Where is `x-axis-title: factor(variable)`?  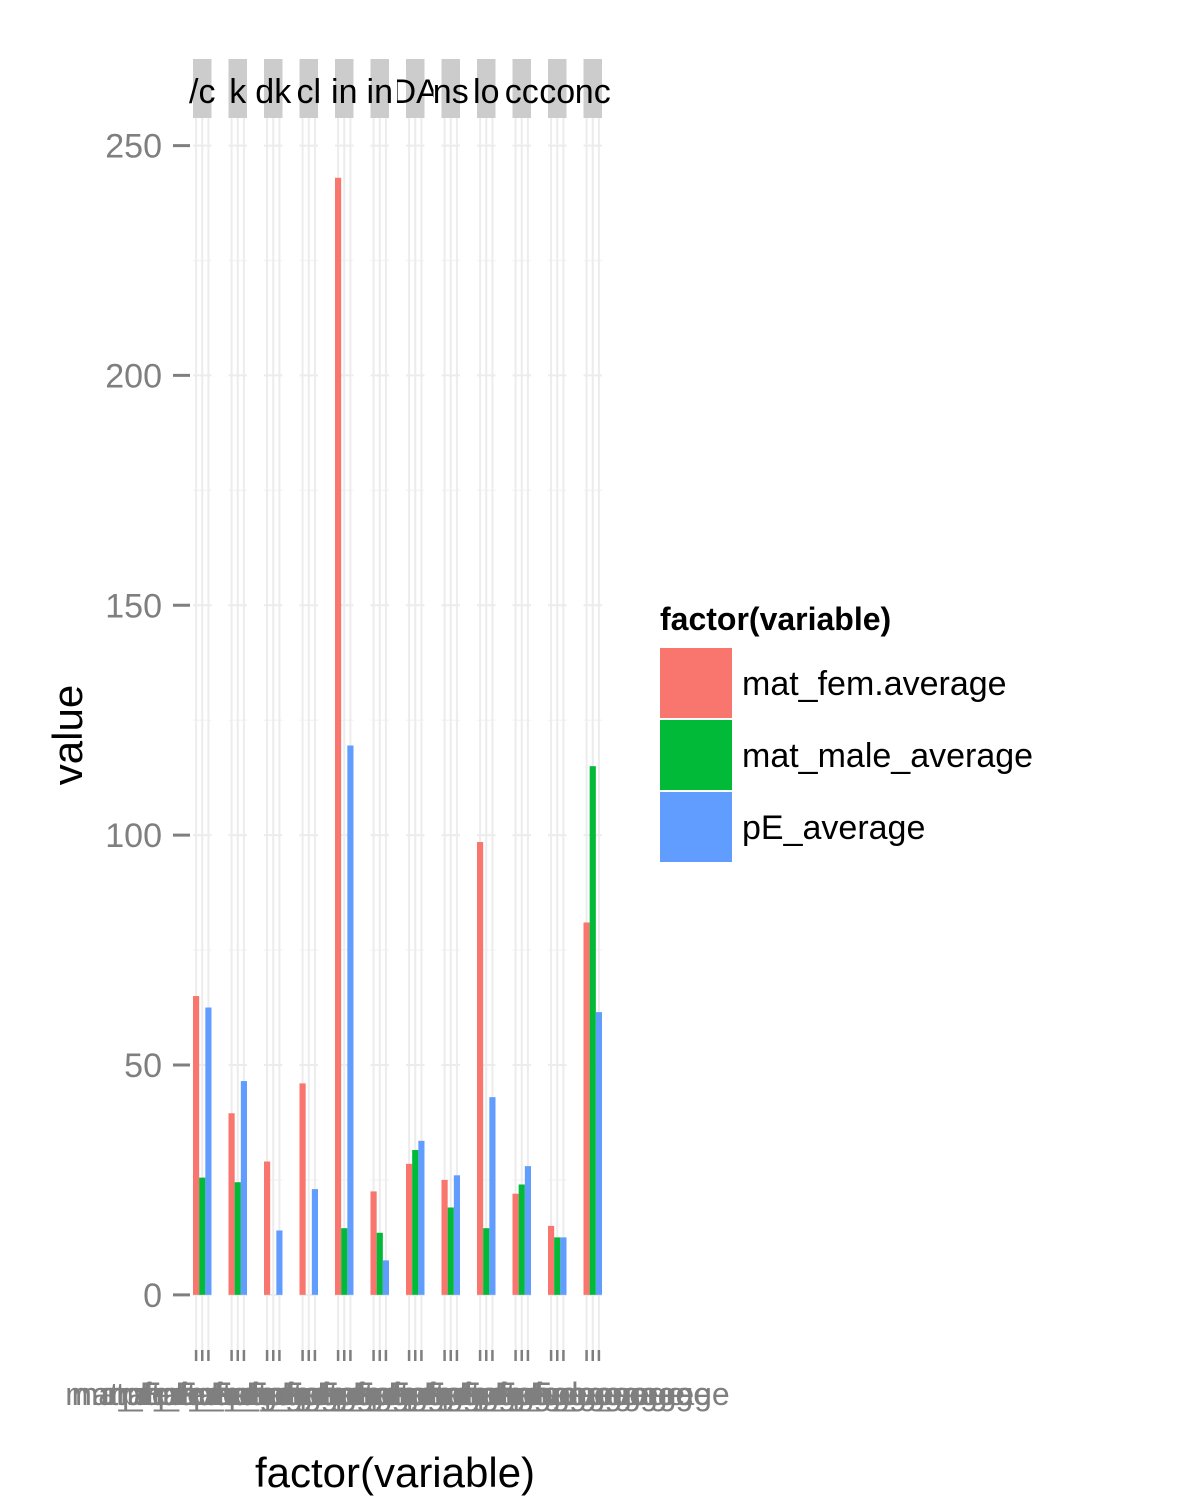
x-axis-title: factor(variable) is located at coordinates (395, 1472).